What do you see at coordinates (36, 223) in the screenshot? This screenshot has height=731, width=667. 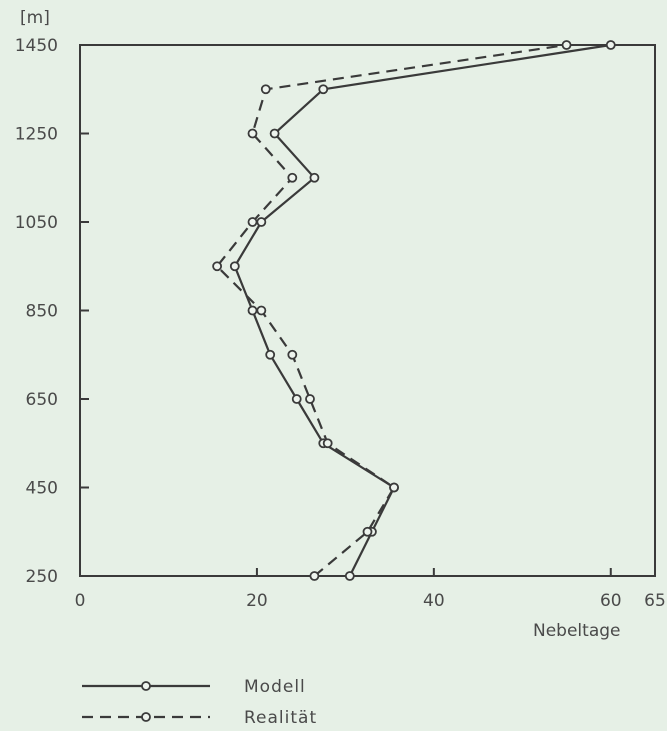 I see `y-tick-label: 1050` at bounding box center [36, 223].